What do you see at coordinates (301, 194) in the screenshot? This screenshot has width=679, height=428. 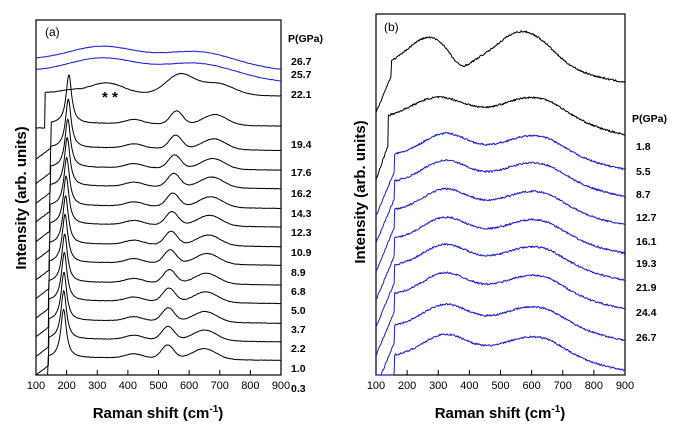 I see `pressure-label: 16.2` at bounding box center [301, 194].